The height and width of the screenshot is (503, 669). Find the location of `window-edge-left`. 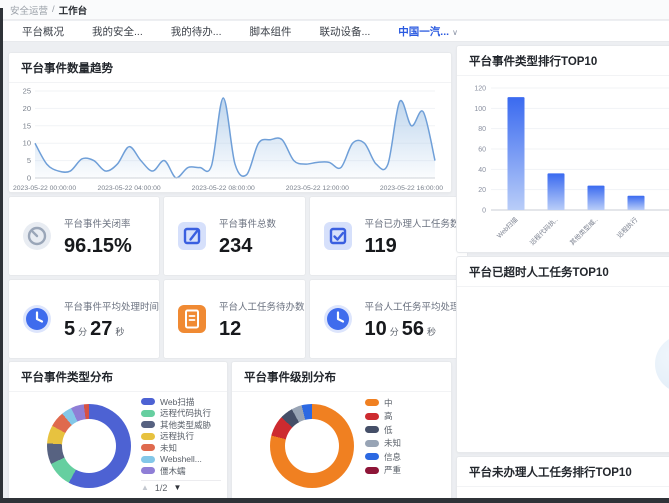

window-edge-left is located at coordinates (1, 255).